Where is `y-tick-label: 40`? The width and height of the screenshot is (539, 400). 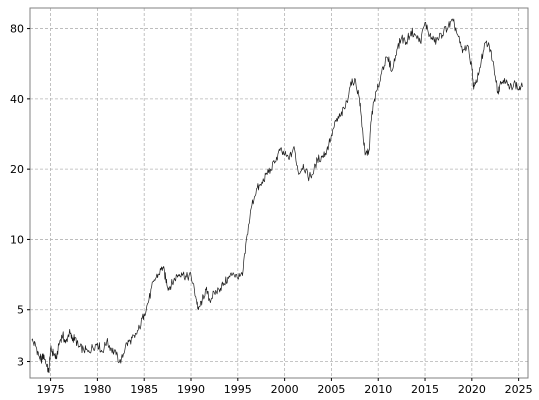
y-tick-label: 40 is located at coordinates (17, 99).